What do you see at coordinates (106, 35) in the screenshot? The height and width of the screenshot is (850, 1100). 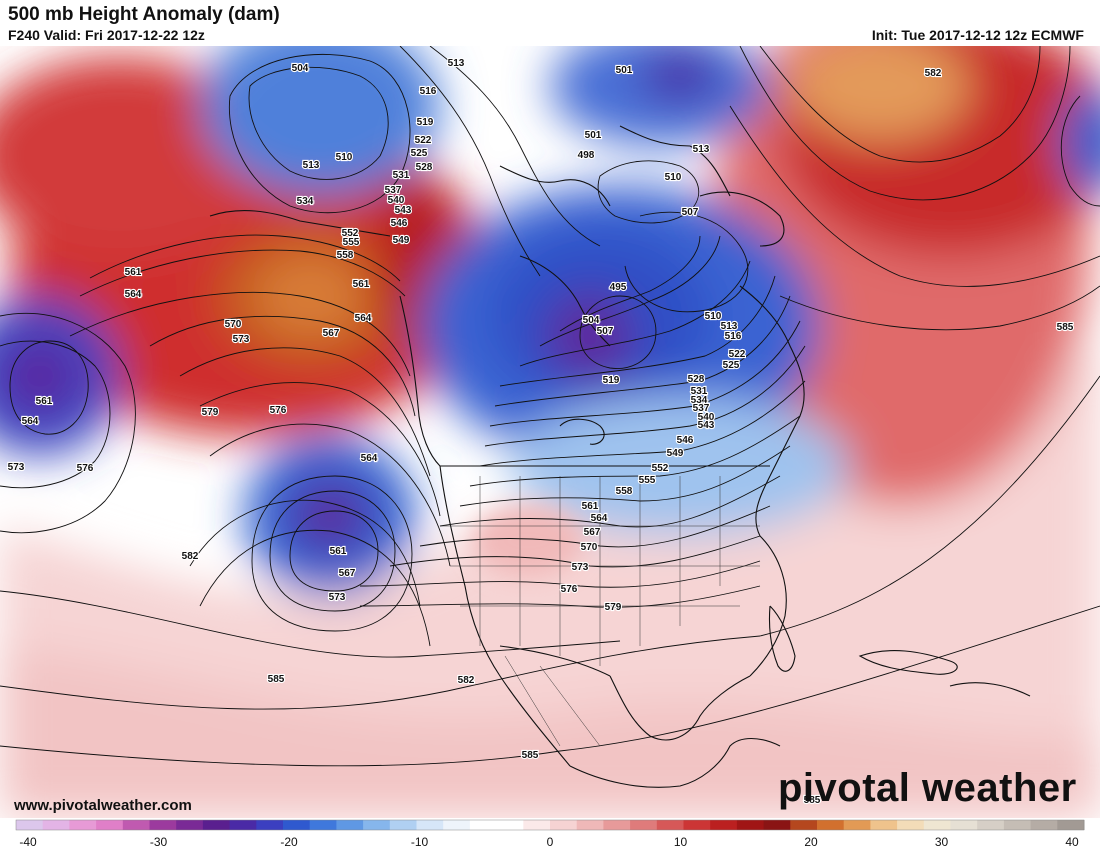 I see `valid-time: F240 Valid: Fri 2017-12-22 12z` at bounding box center [106, 35].